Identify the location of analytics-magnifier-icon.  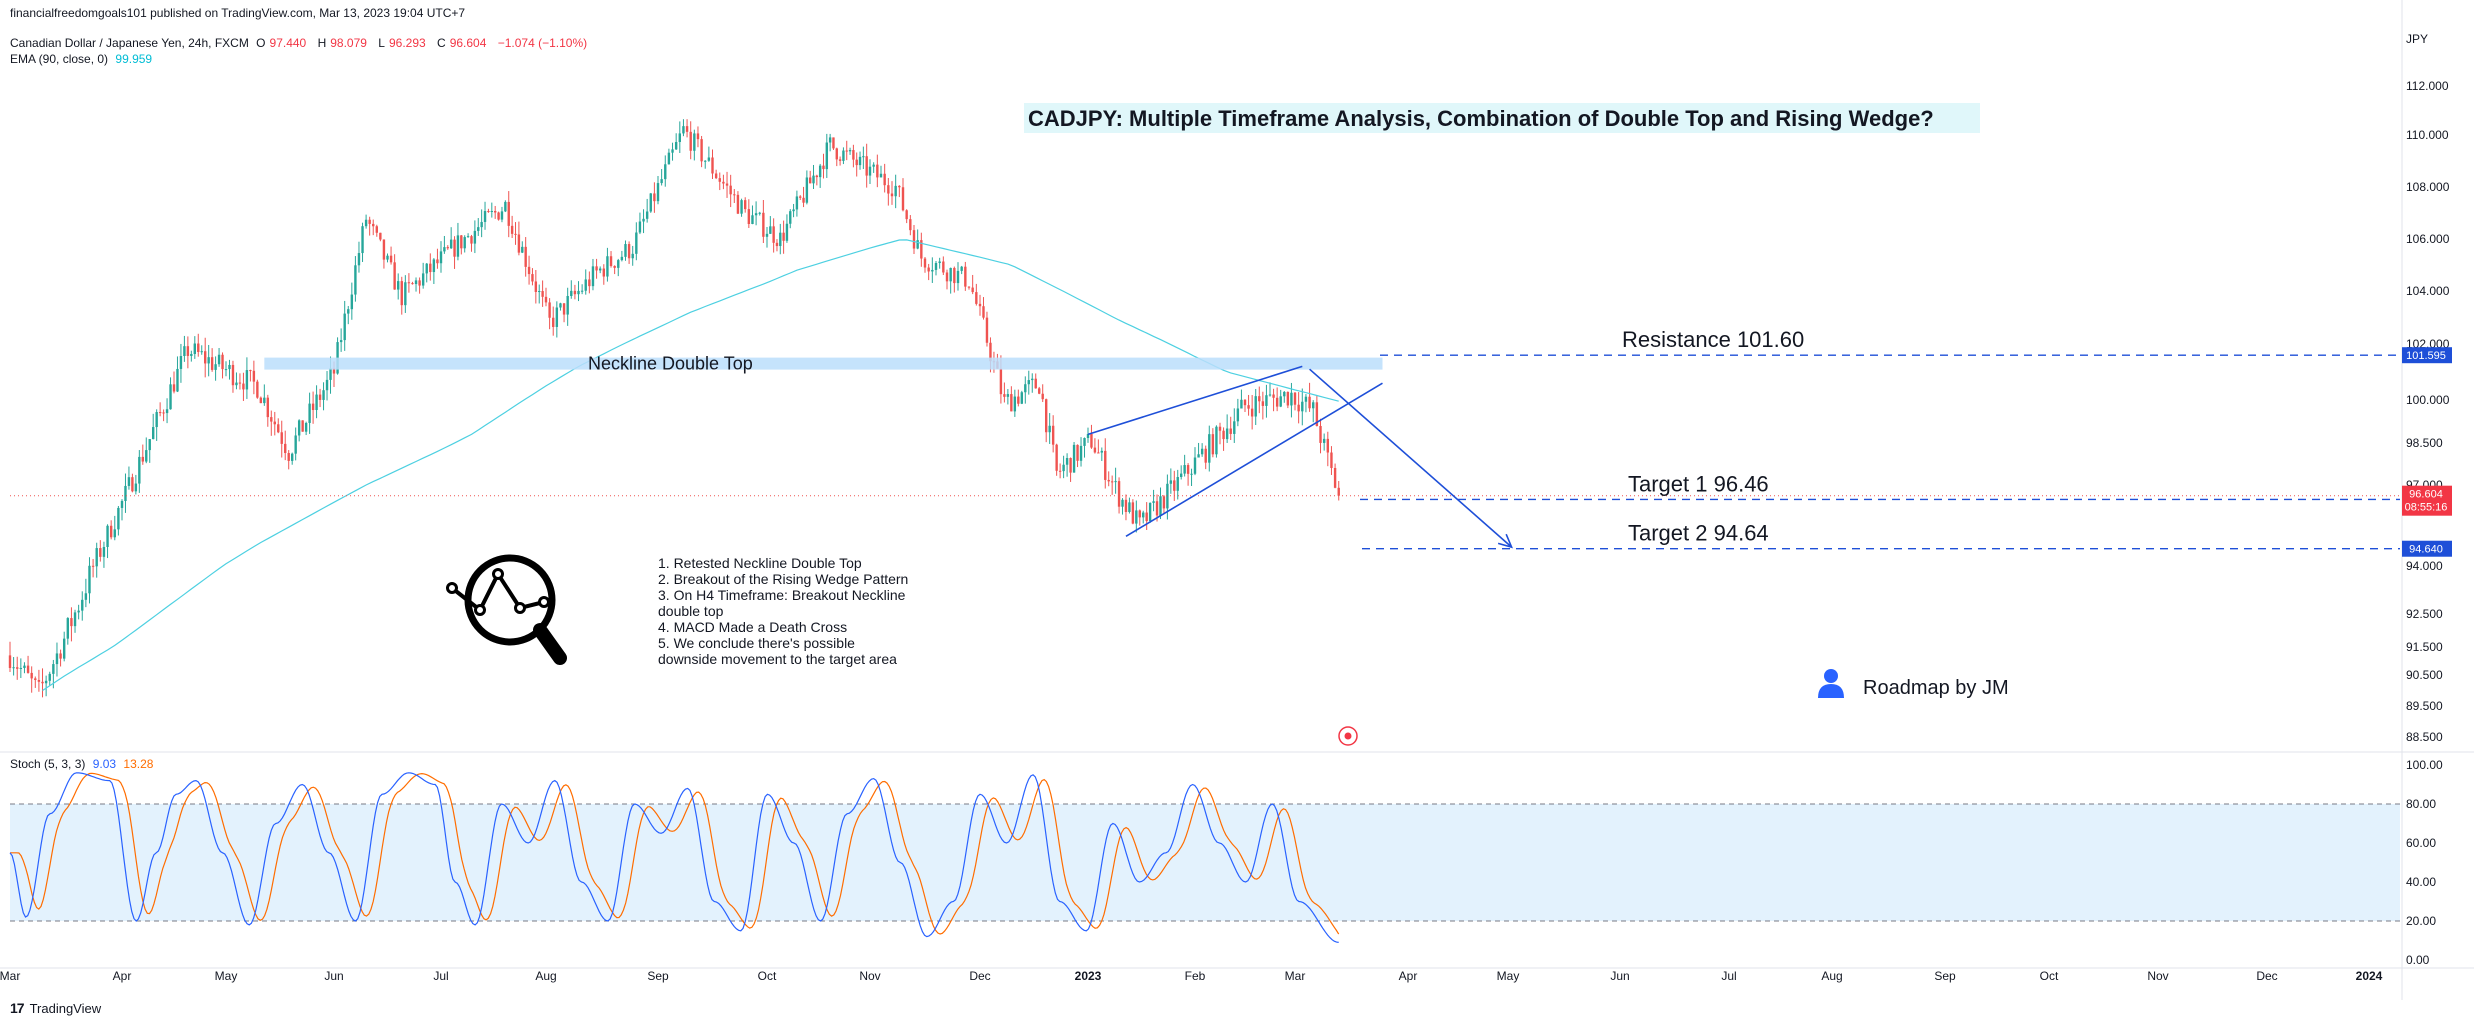
(506, 609).